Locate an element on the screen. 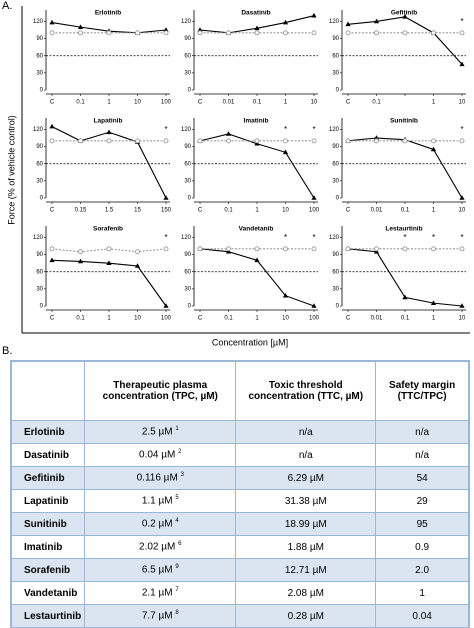  tpc-value: 2.1 µM is located at coordinates (157, 593).